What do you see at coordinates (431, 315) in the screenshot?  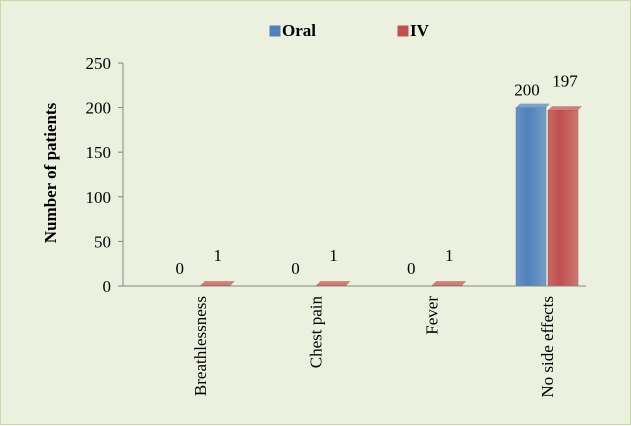 I see `x-tick-label: Fever` at bounding box center [431, 315].